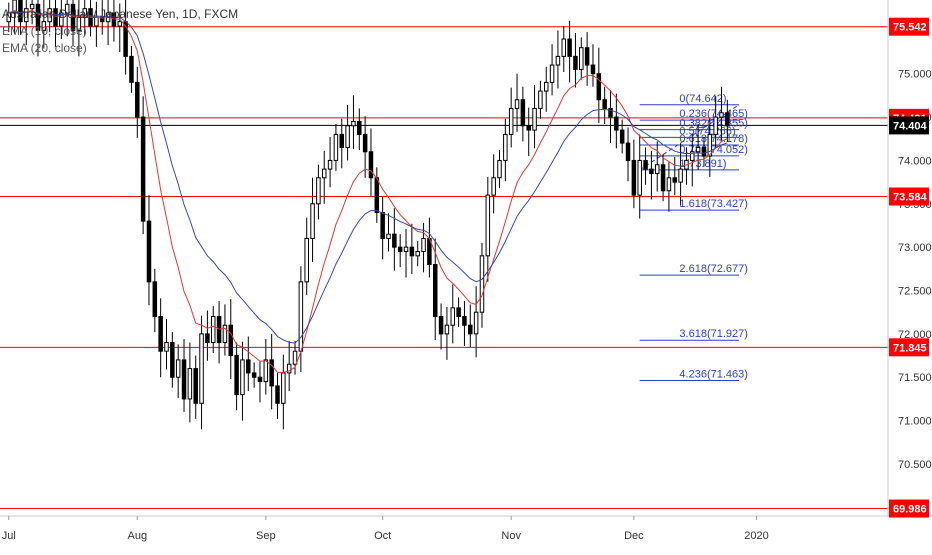  Describe the element at coordinates (9, 536) in the screenshot. I see `time-tick-label: Jul` at that location.